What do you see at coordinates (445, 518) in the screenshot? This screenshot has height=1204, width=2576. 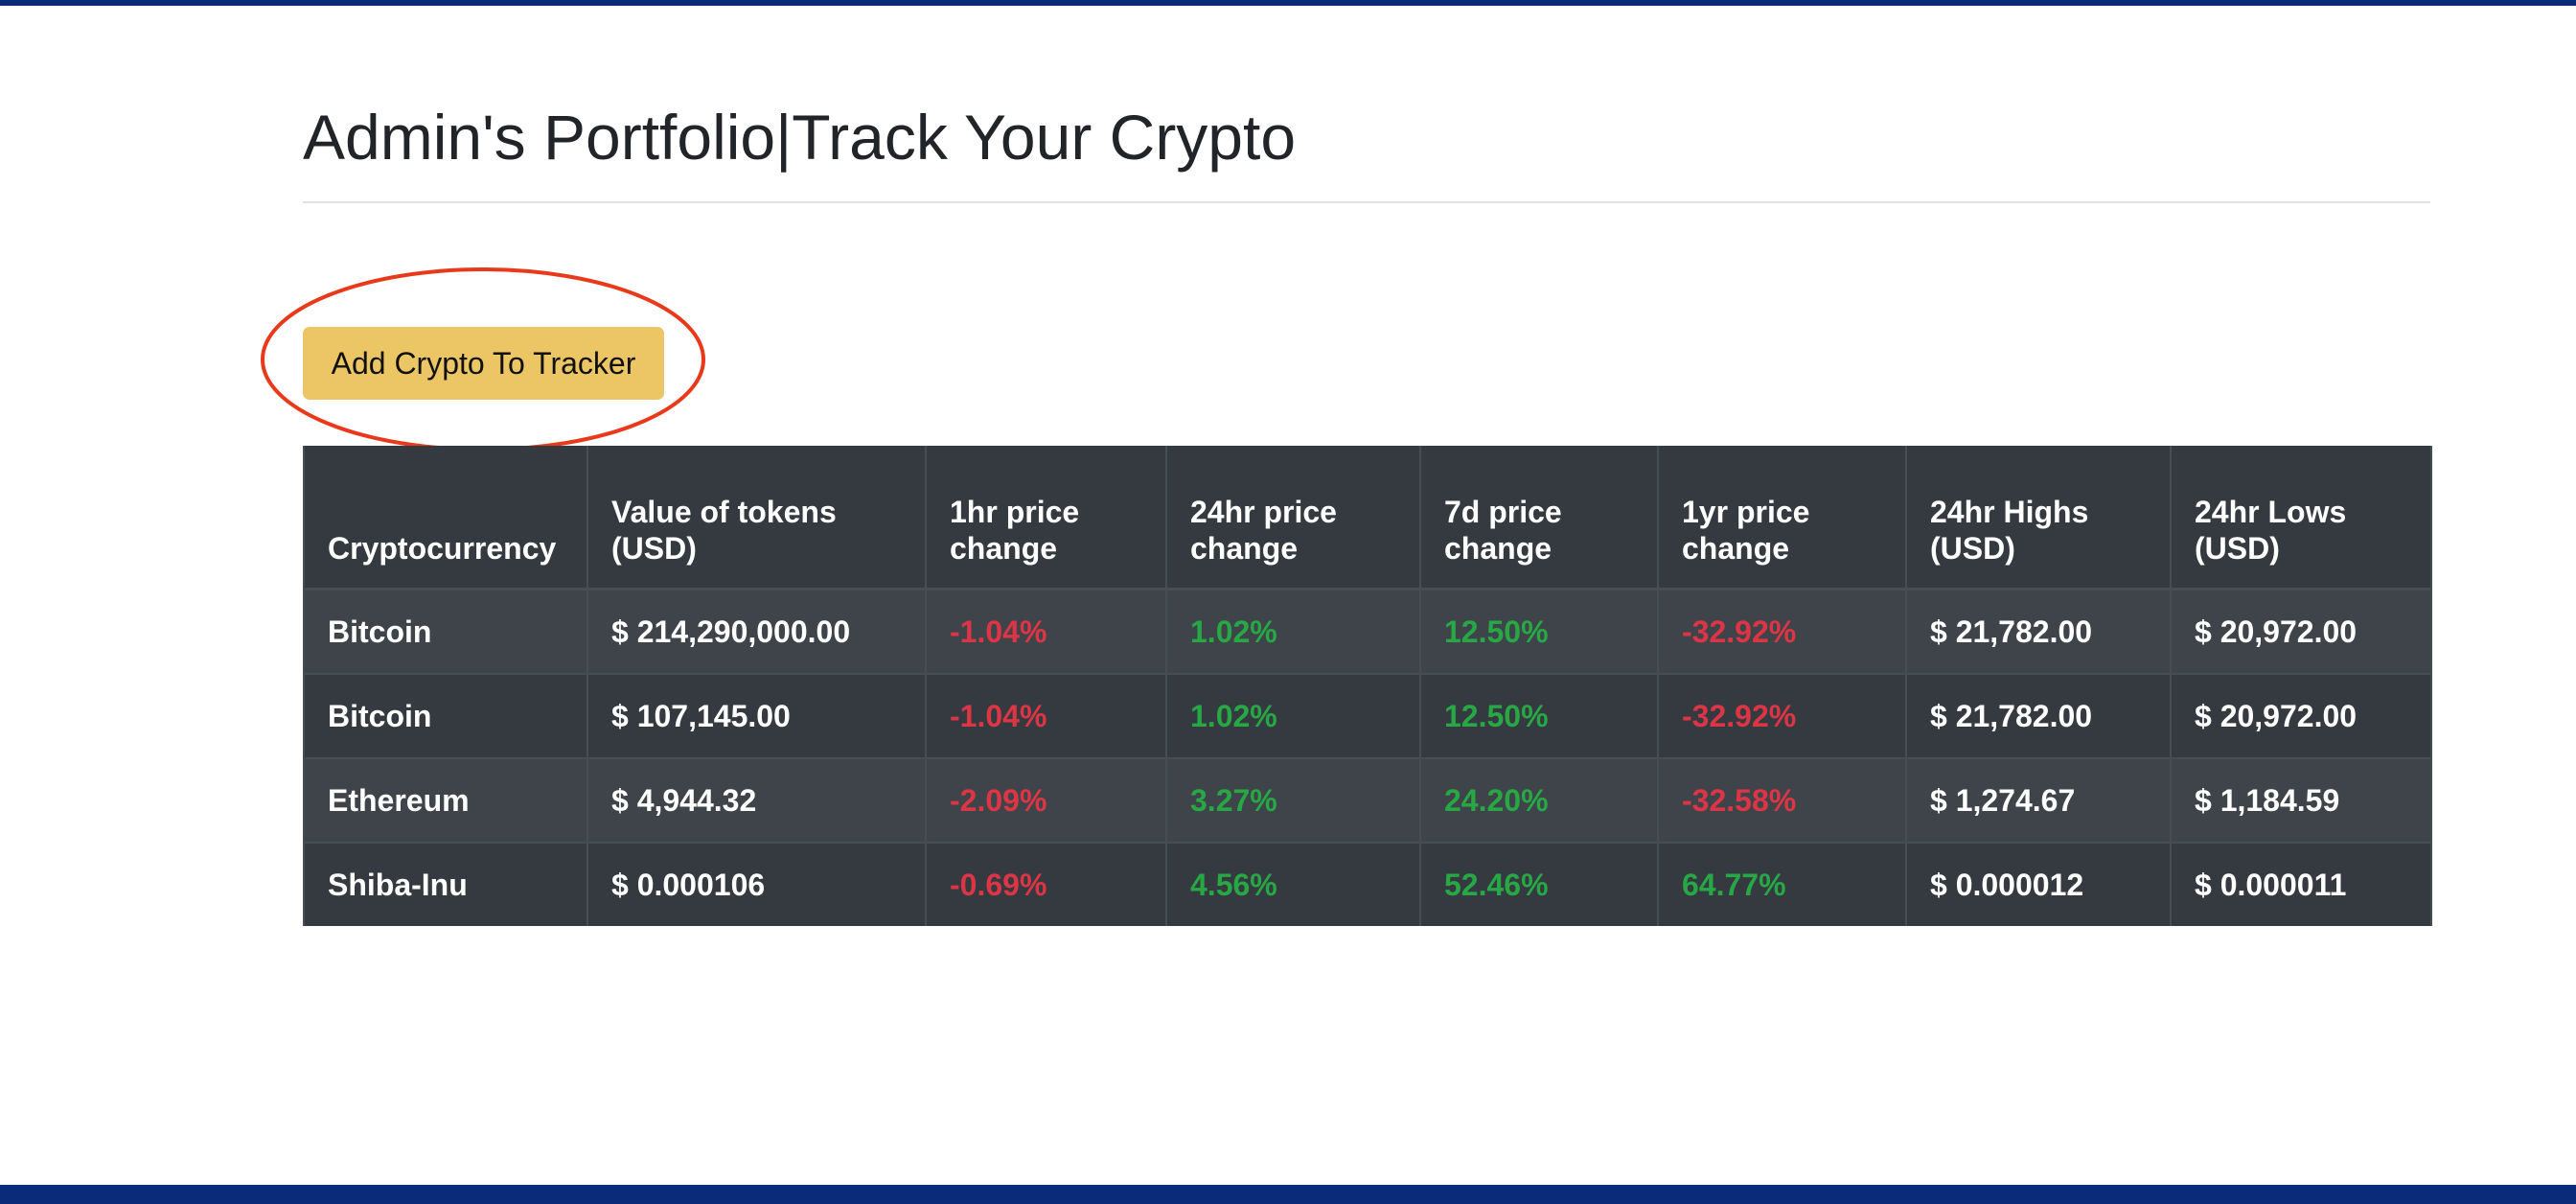 I see `column-header-cryptocurrency: Cryptocurrency` at bounding box center [445, 518].